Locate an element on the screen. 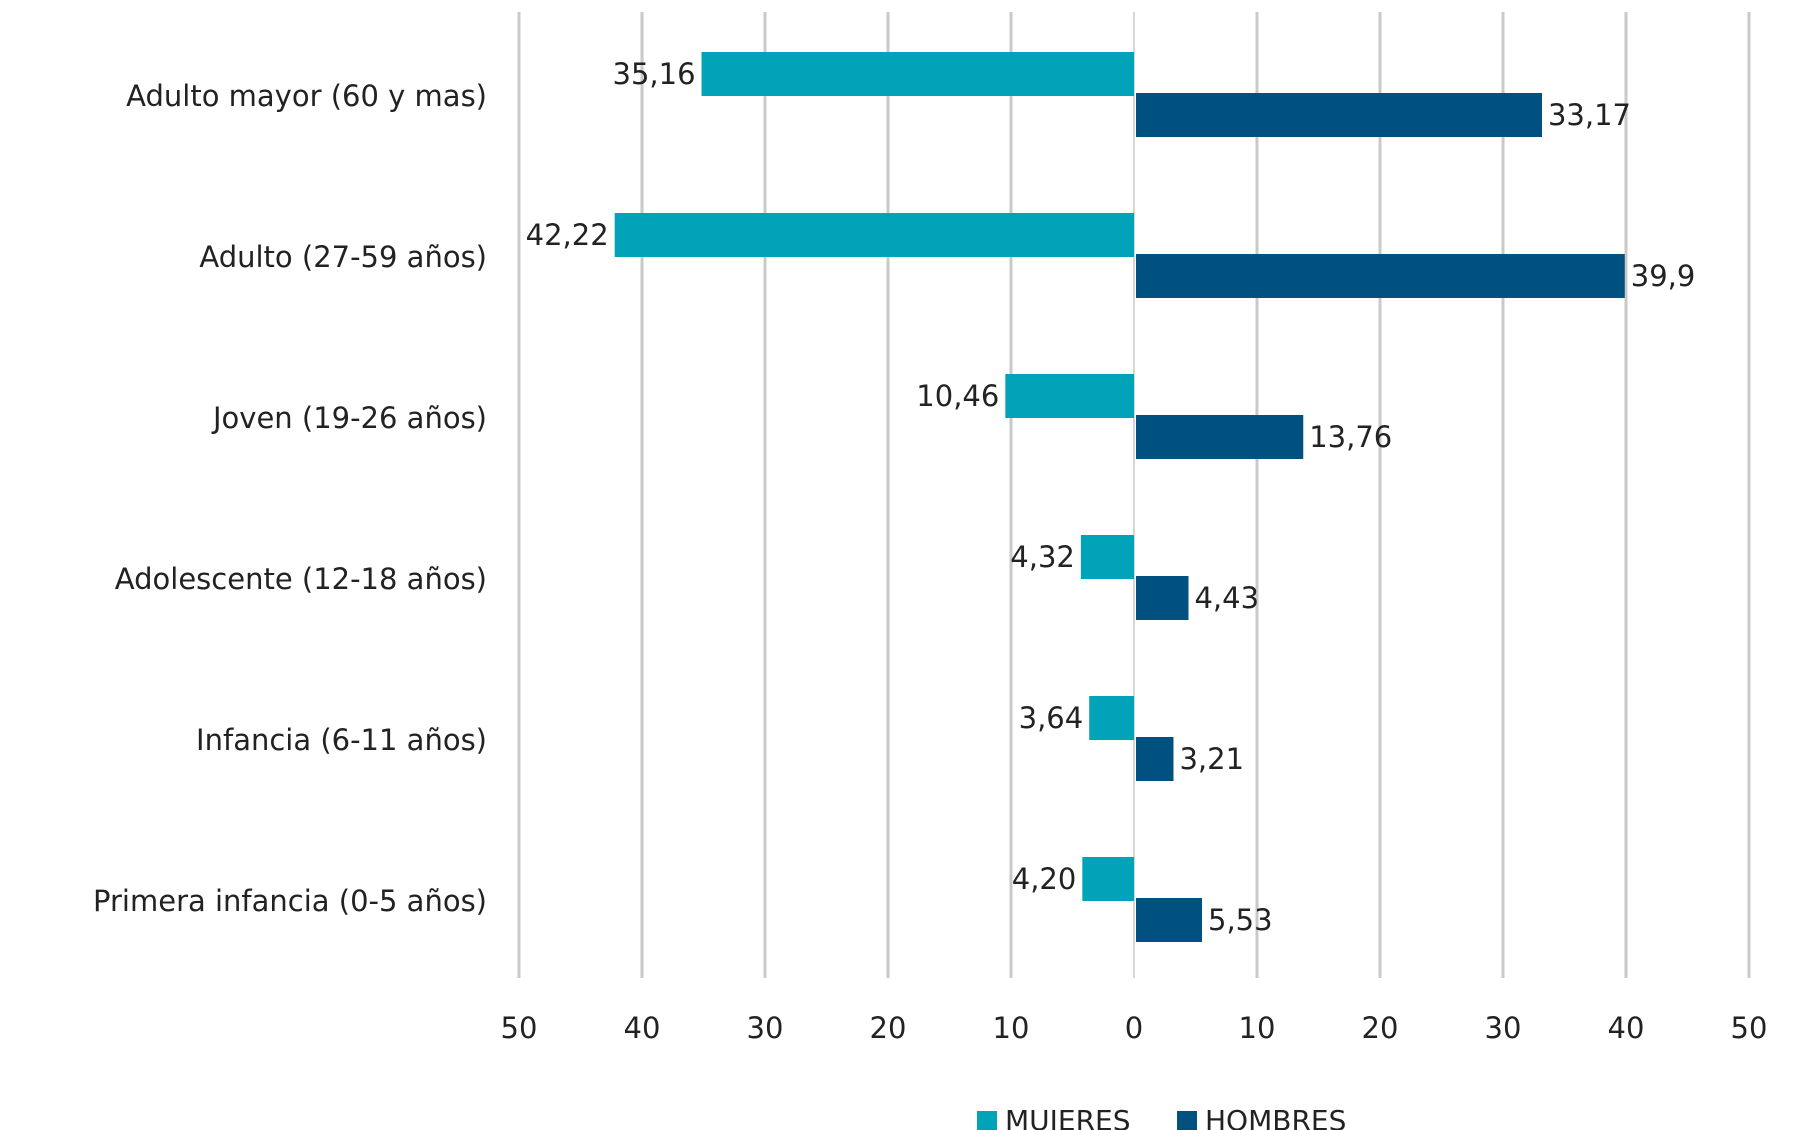  x-tick-label-9: 40 is located at coordinates (1626, 1028).